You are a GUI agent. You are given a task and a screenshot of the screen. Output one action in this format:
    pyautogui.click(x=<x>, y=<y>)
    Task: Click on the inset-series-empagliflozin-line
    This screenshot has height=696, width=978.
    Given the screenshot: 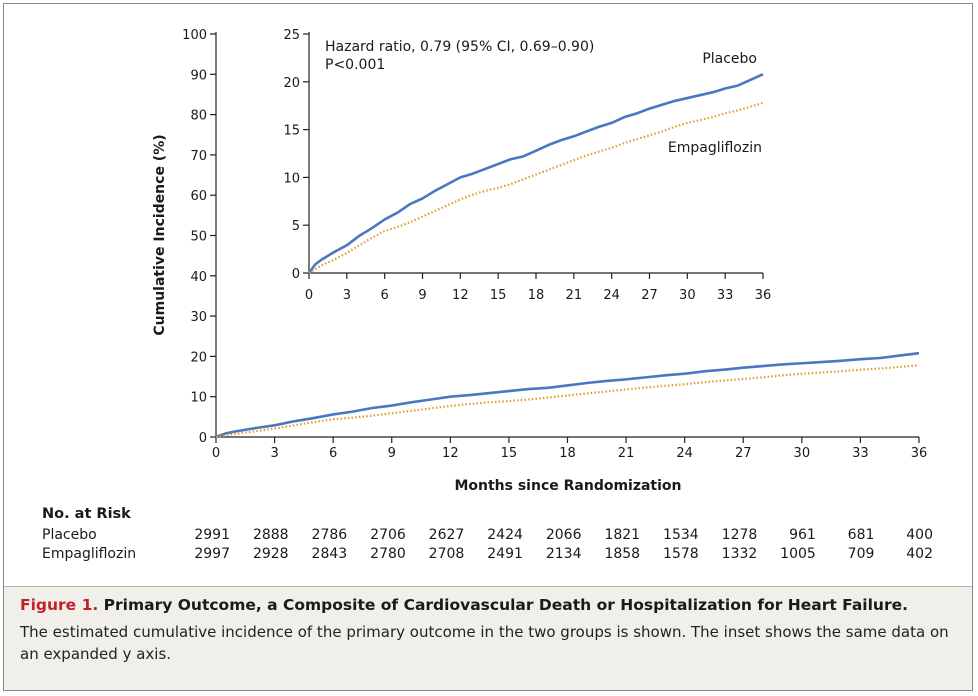 What is the action you would take?
    pyautogui.click(x=536, y=187)
    